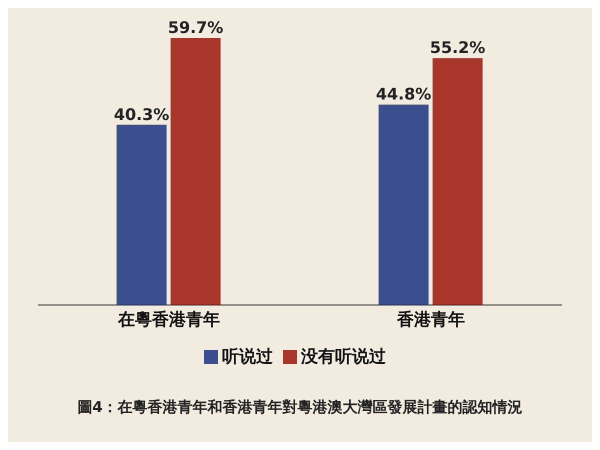  I want to click on legend-label: 没有听说过, so click(343, 357).